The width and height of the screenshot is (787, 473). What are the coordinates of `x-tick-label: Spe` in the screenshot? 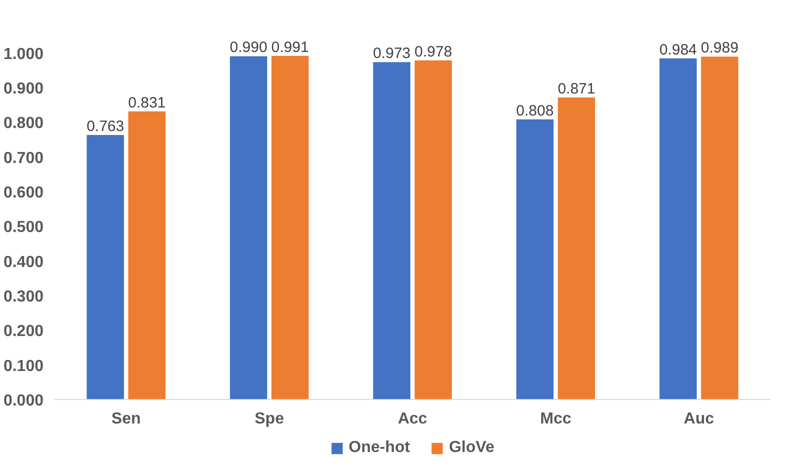 It's located at (269, 419).